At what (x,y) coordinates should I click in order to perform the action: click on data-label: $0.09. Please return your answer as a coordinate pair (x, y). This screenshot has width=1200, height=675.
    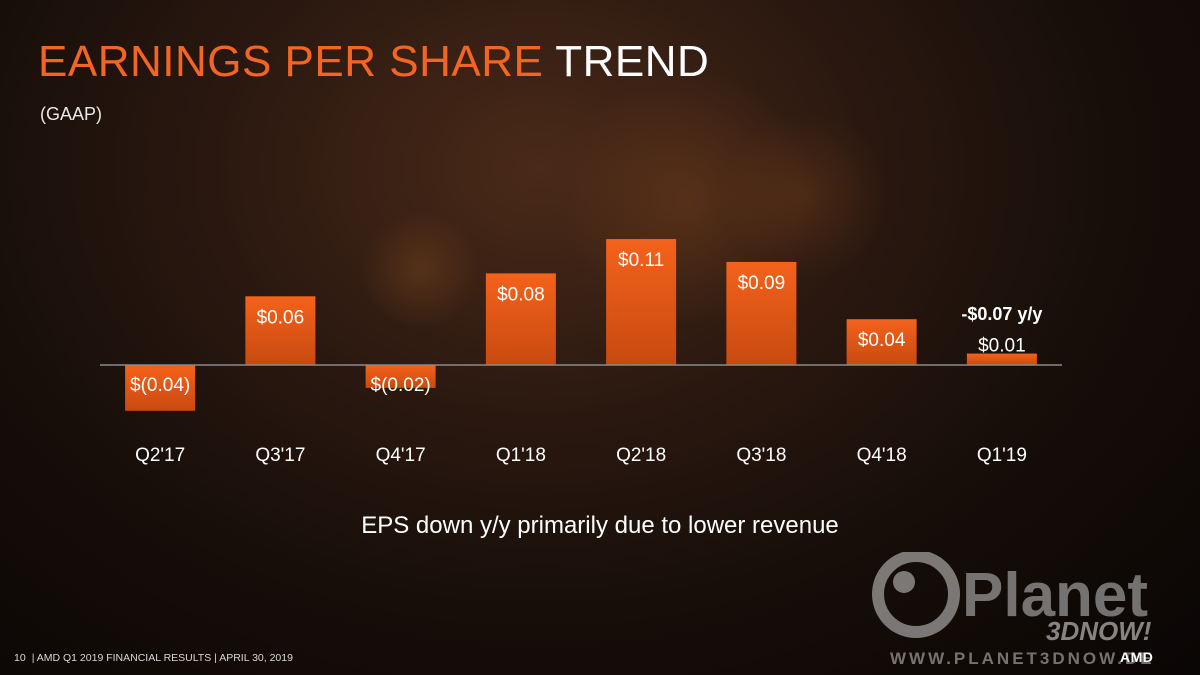
    Looking at the image, I should click on (762, 283).